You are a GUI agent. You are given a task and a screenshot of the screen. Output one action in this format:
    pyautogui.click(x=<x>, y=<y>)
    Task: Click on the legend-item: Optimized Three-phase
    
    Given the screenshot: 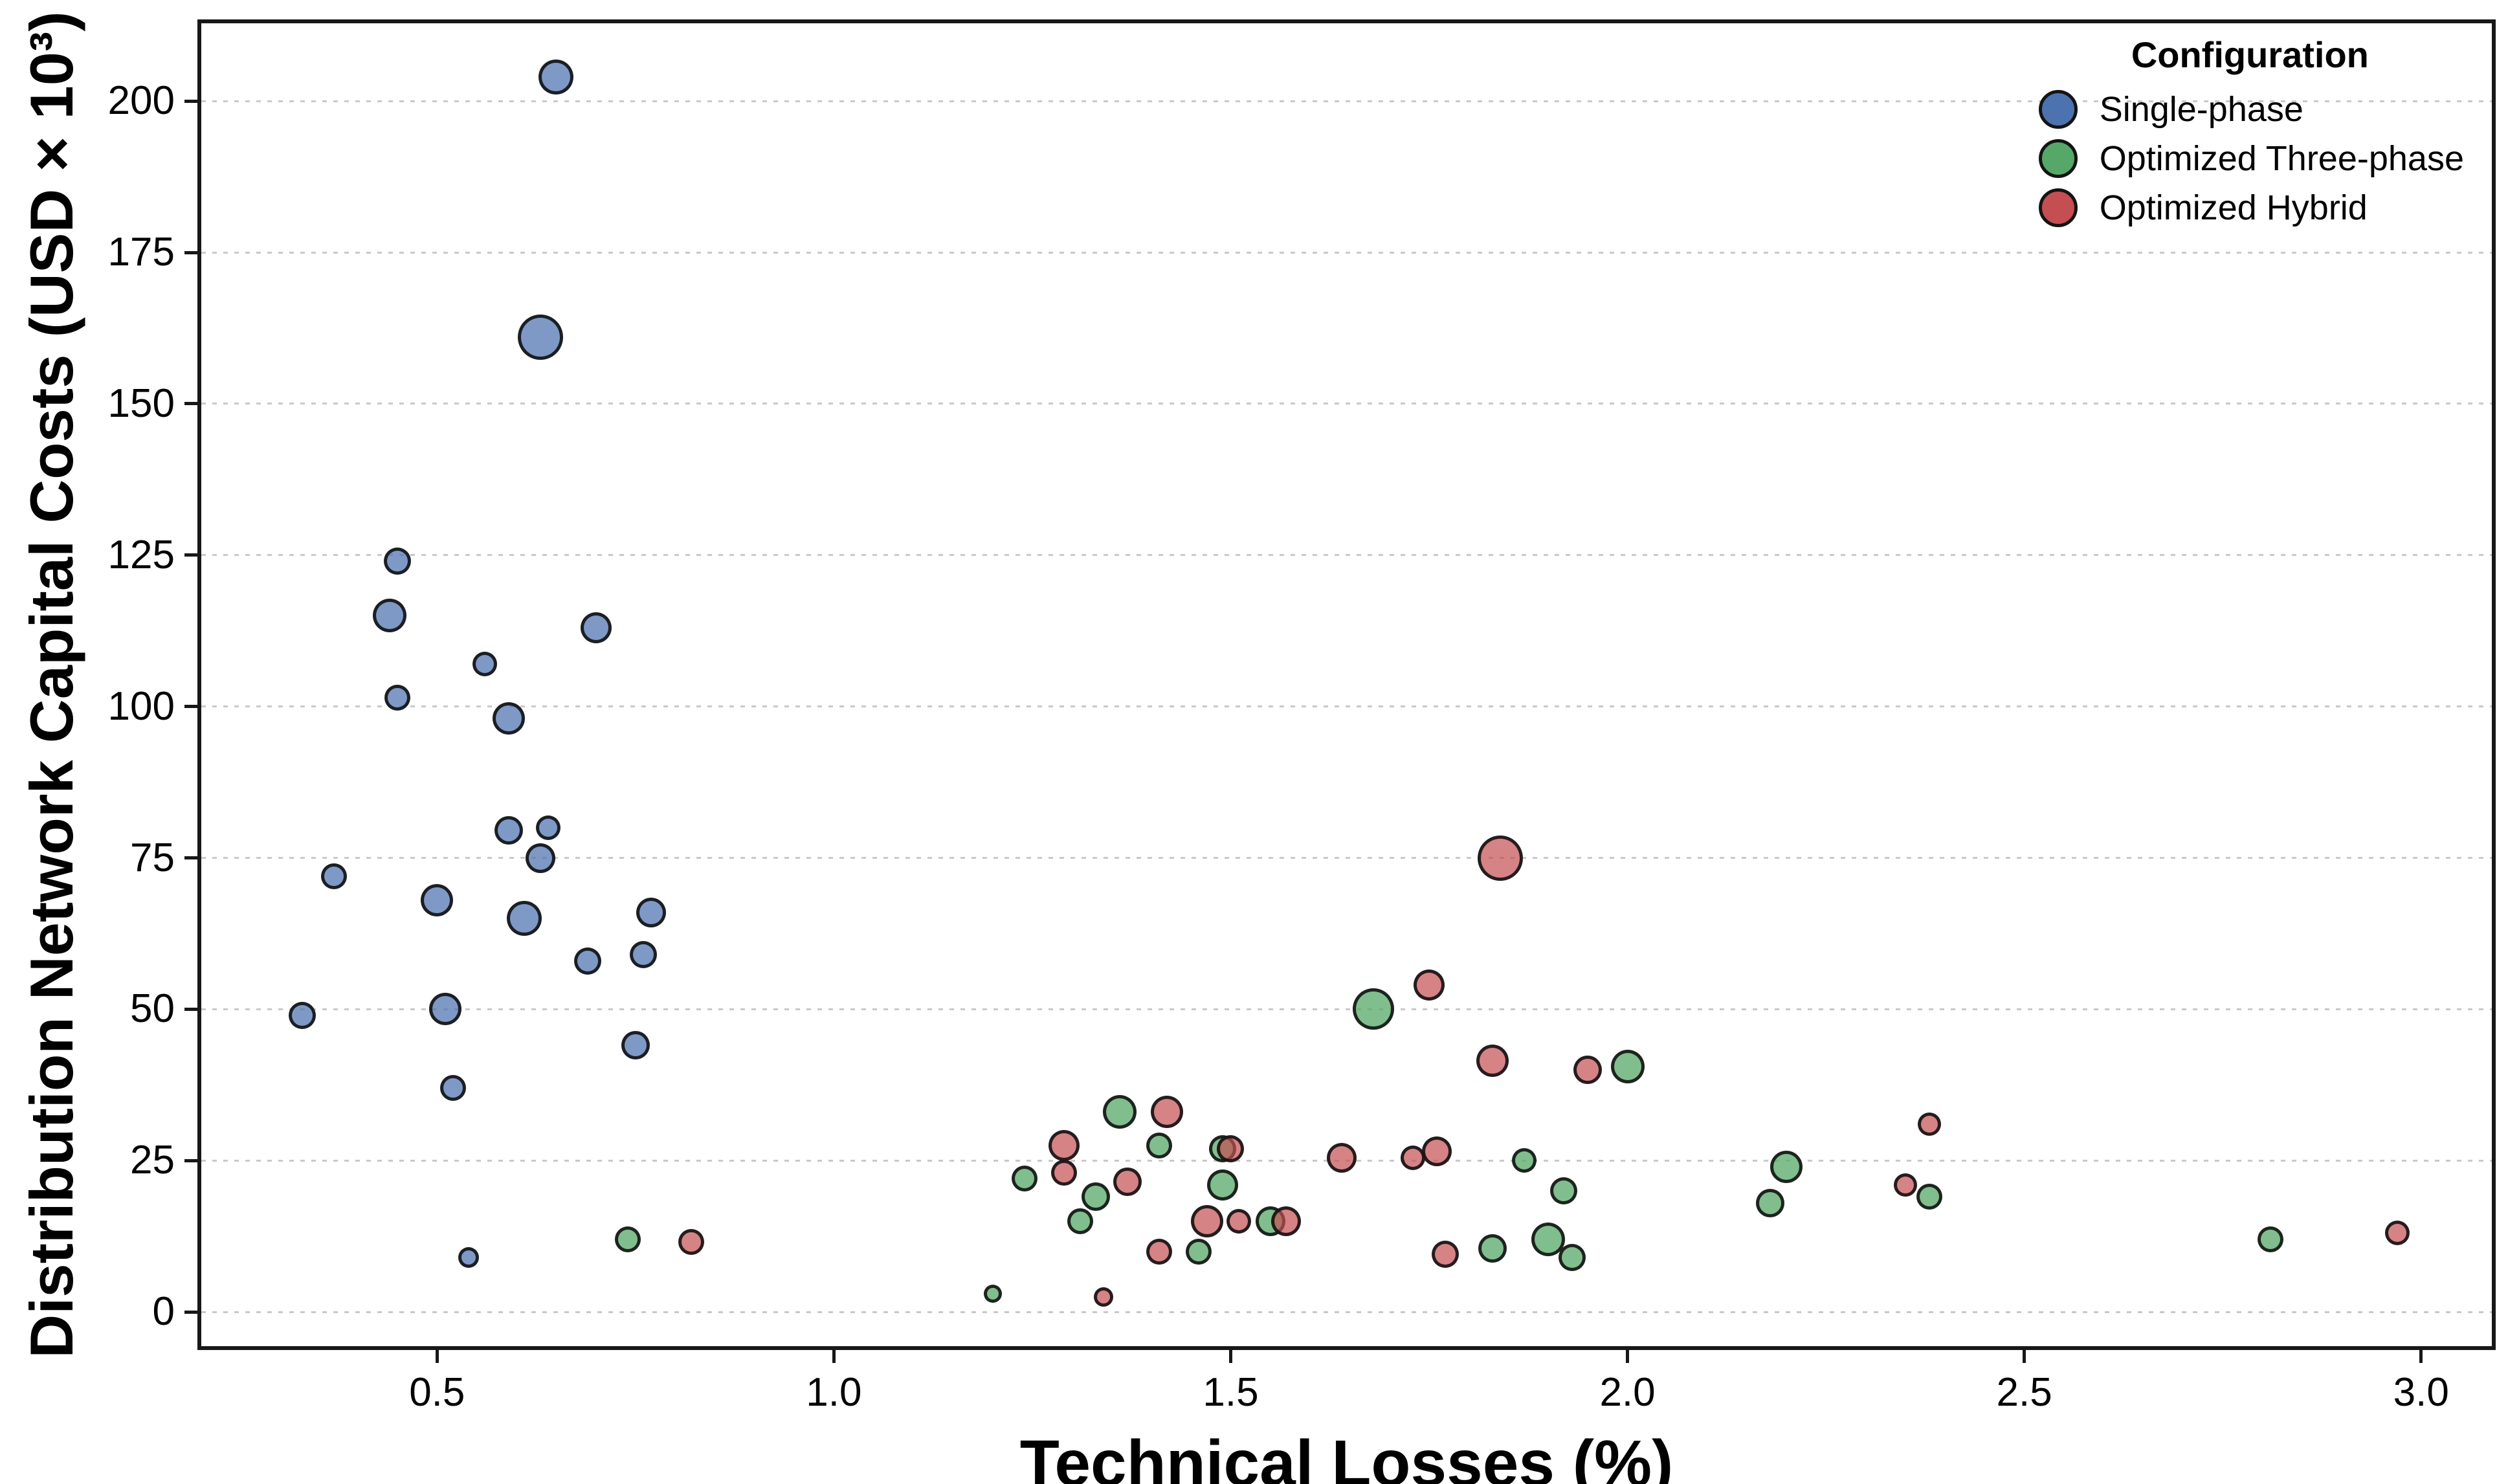 What is the action you would take?
    pyautogui.click(x=2250, y=158)
    